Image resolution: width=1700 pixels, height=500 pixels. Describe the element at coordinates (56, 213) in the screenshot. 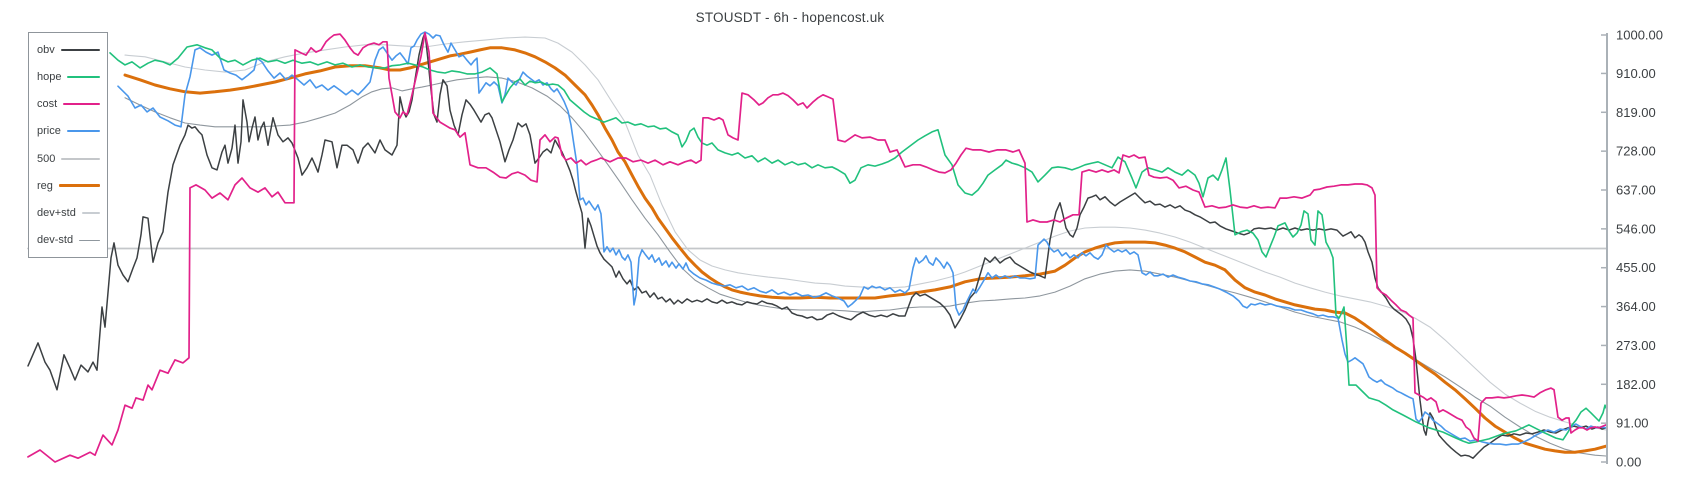

I see `legend-item-label: dev+std` at that location.